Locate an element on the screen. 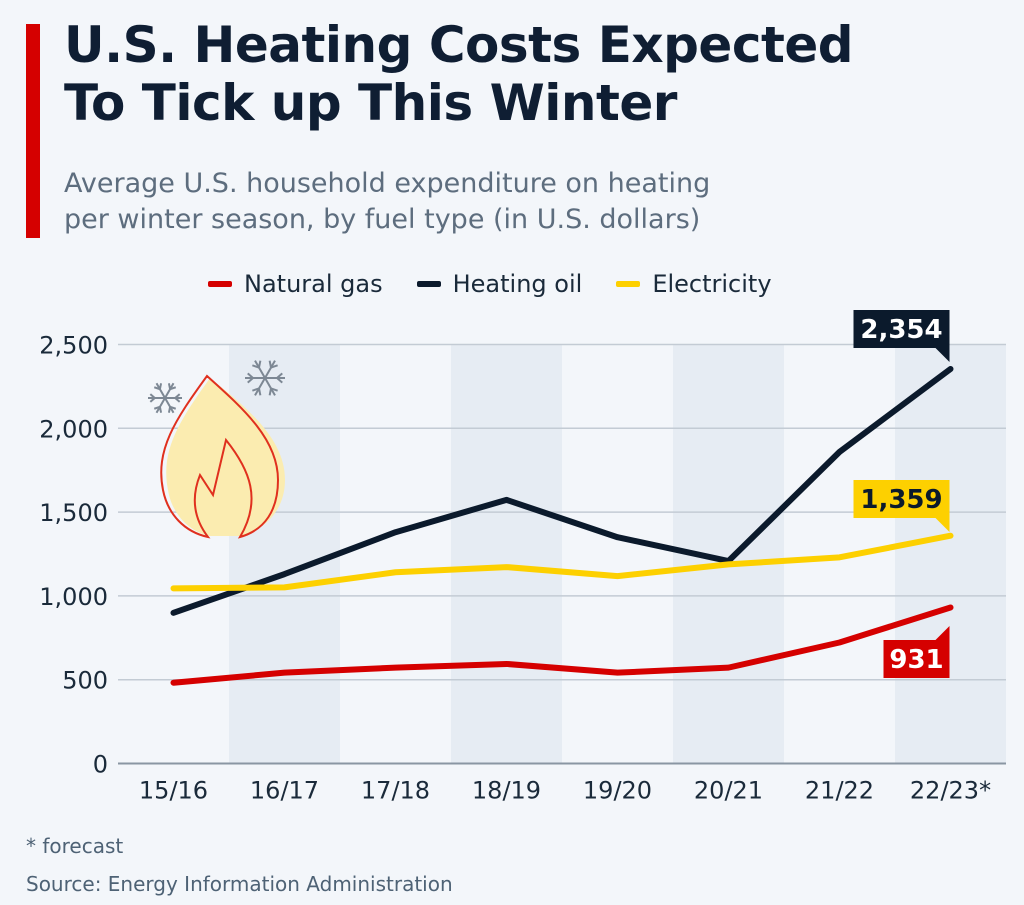 The width and height of the screenshot is (1024, 905). end-value-label: 1,359 is located at coordinates (901, 506).